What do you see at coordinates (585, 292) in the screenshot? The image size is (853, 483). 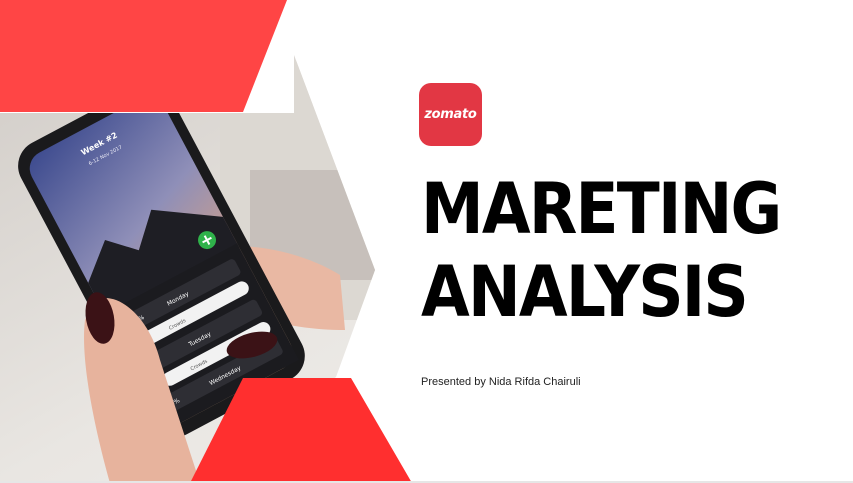 I see `title-line-2: ANALYSIS` at bounding box center [585, 292].